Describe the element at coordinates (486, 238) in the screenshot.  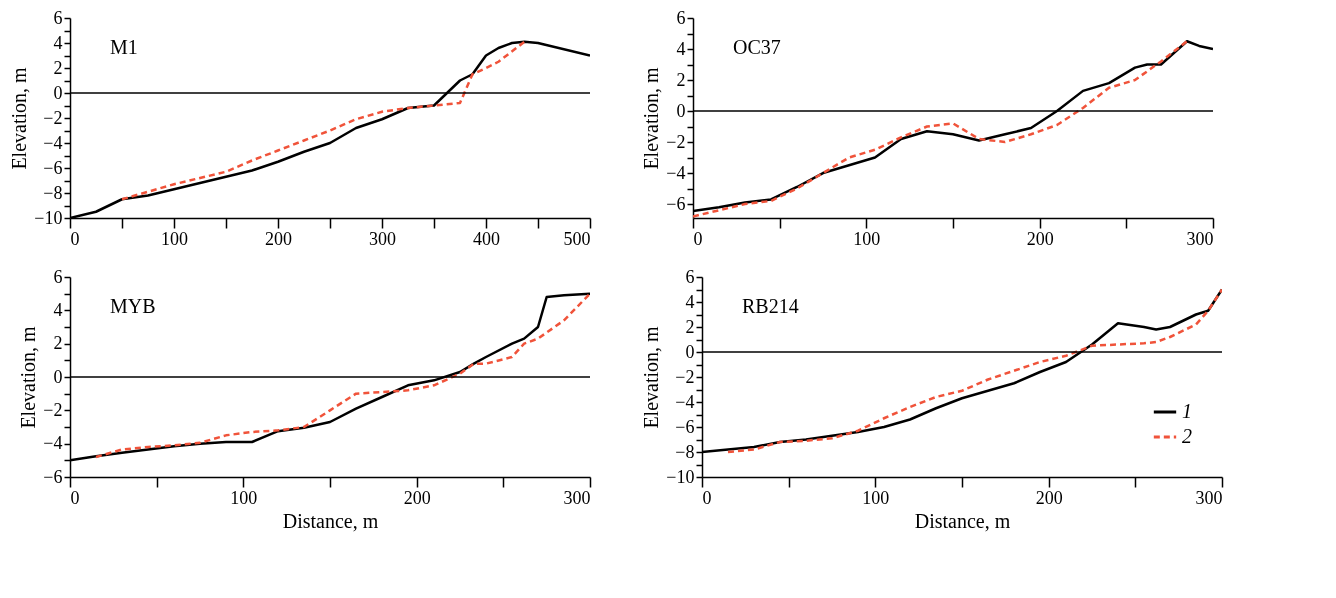
I see `x-tick-label: 400` at that location.